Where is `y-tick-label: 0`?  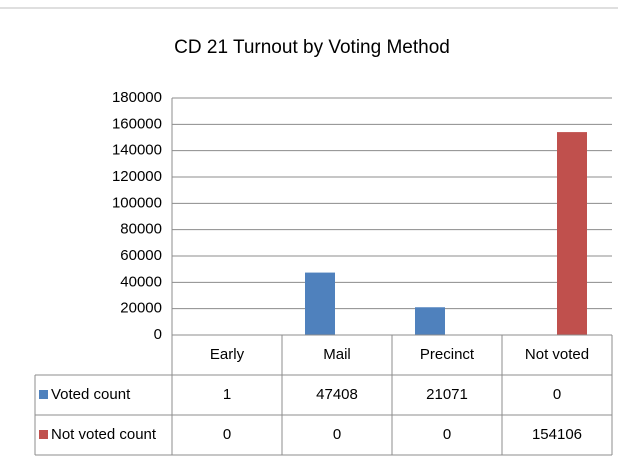
y-tick-label: 0 is located at coordinates (158, 334).